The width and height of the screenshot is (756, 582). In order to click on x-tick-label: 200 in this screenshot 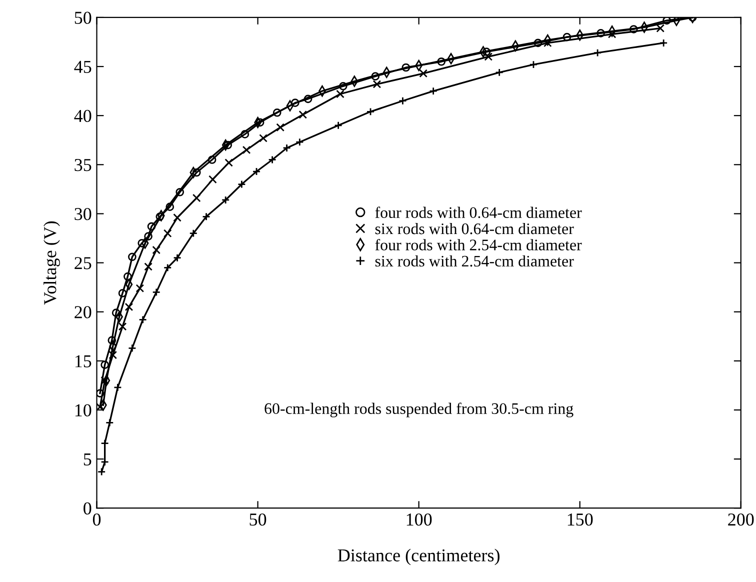, I will do `click(741, 519)`.